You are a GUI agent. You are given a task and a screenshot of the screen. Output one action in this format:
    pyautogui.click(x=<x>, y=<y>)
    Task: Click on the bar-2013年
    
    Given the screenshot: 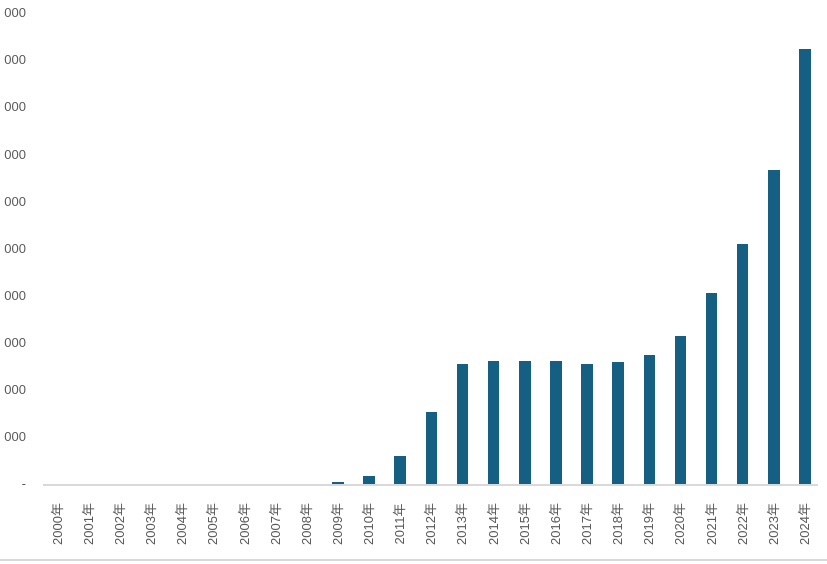 What is the action you would take?
    pyautogui.click(x=462, y=423)
    